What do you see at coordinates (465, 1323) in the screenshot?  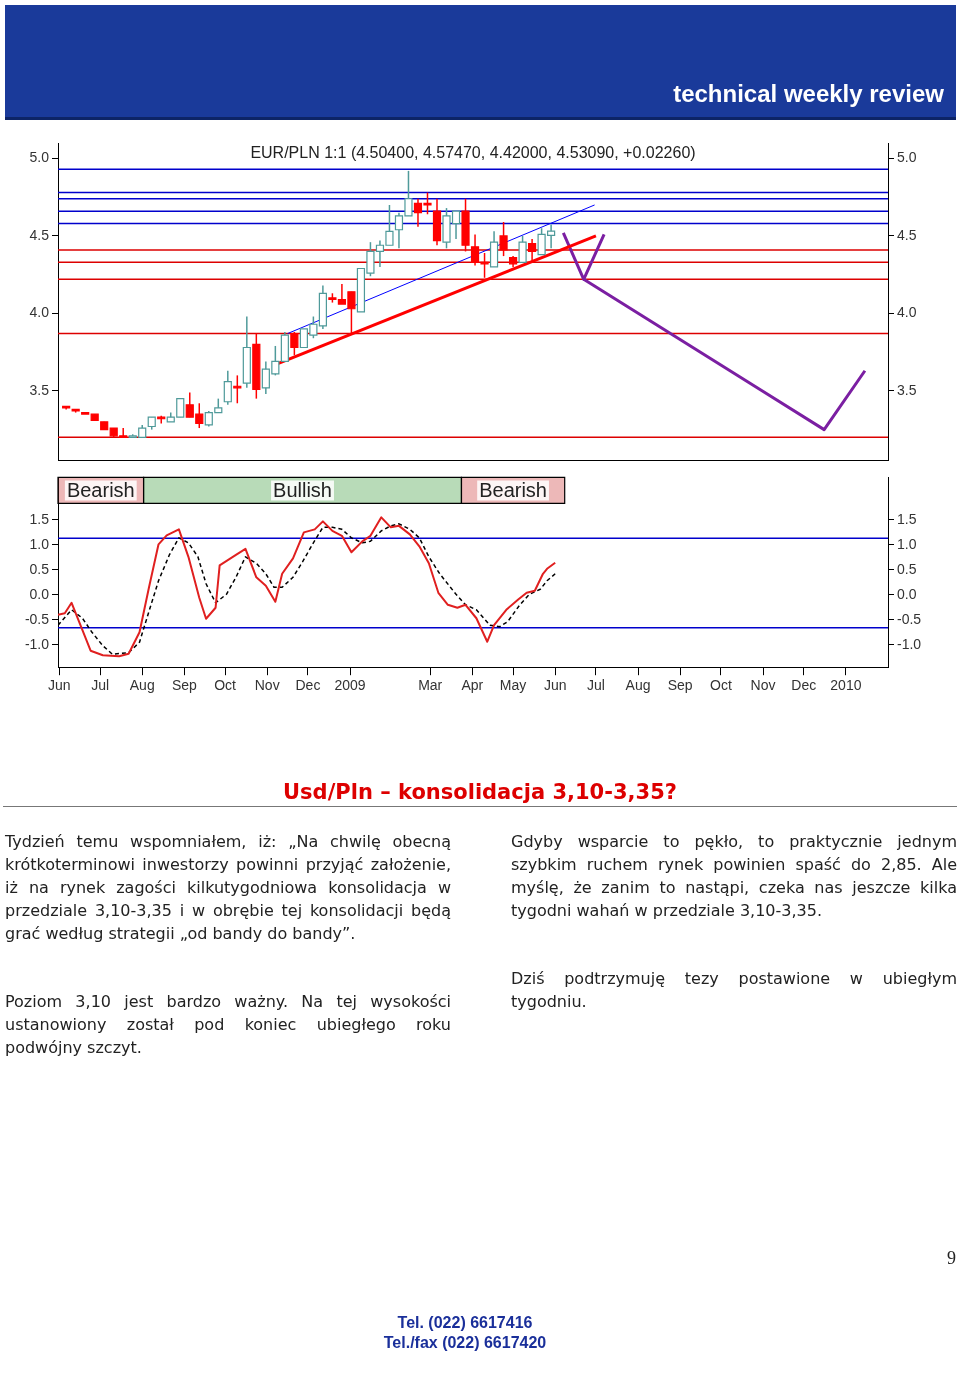 I see `text: Tel. (022) 6617416` at bounding box center [465, 1323].